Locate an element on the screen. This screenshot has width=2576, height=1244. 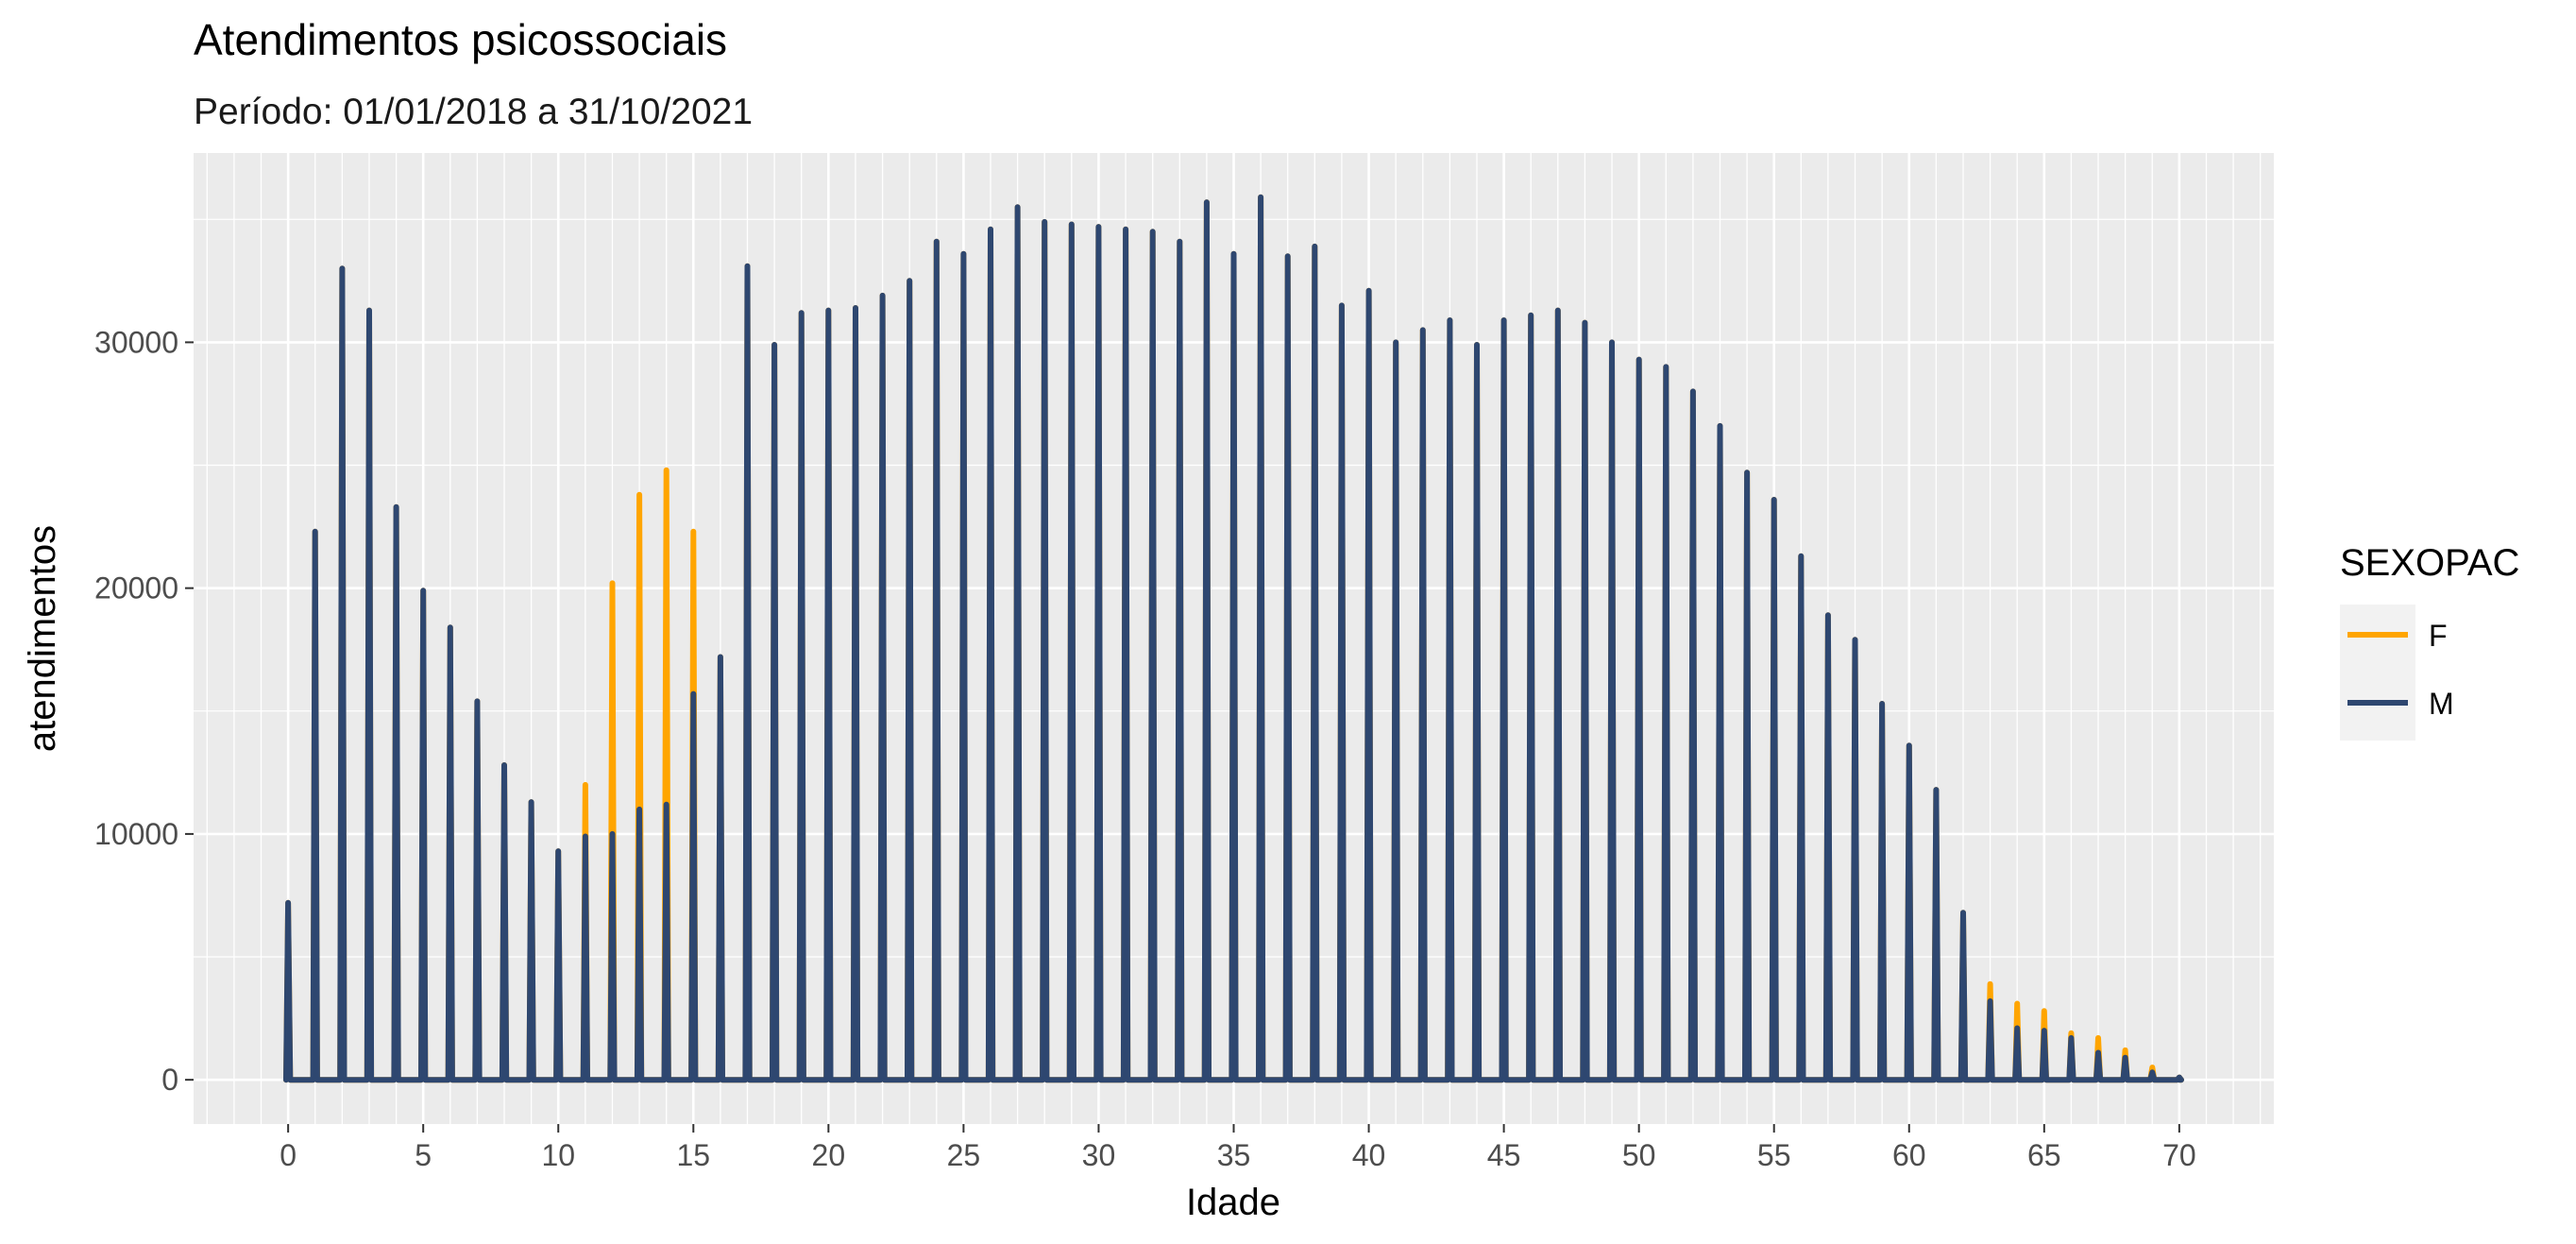
x-tick-label: 30 is located at coordinates (1099, 1155).